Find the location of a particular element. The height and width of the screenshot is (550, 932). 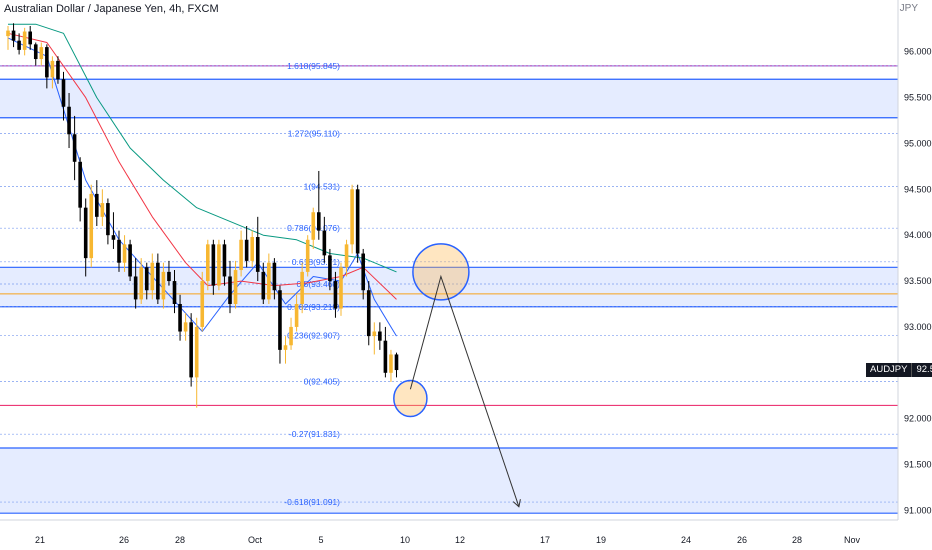

x-tick-label-12: Nov is located at coordinates (852, 540).